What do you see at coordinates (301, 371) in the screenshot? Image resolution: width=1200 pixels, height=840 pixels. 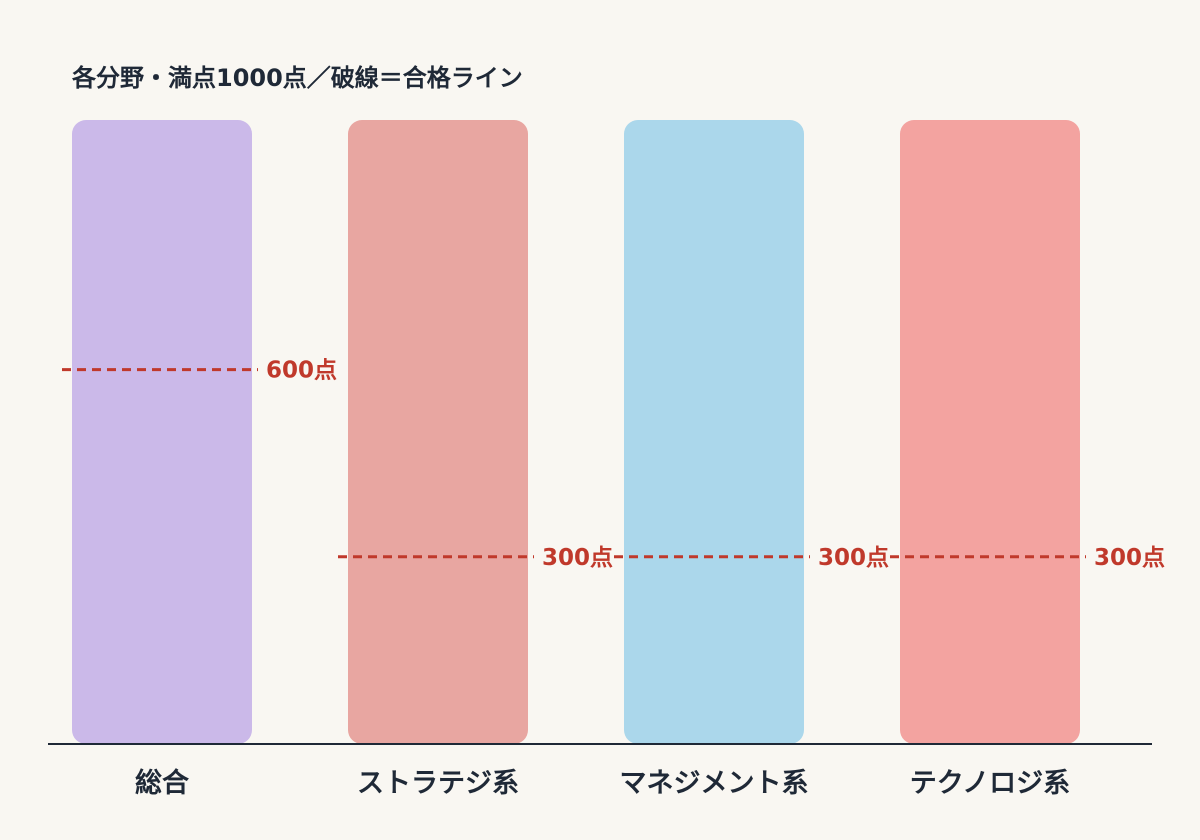 I see `pass-line-label-1: 600点` at bounding box center [301, 371].